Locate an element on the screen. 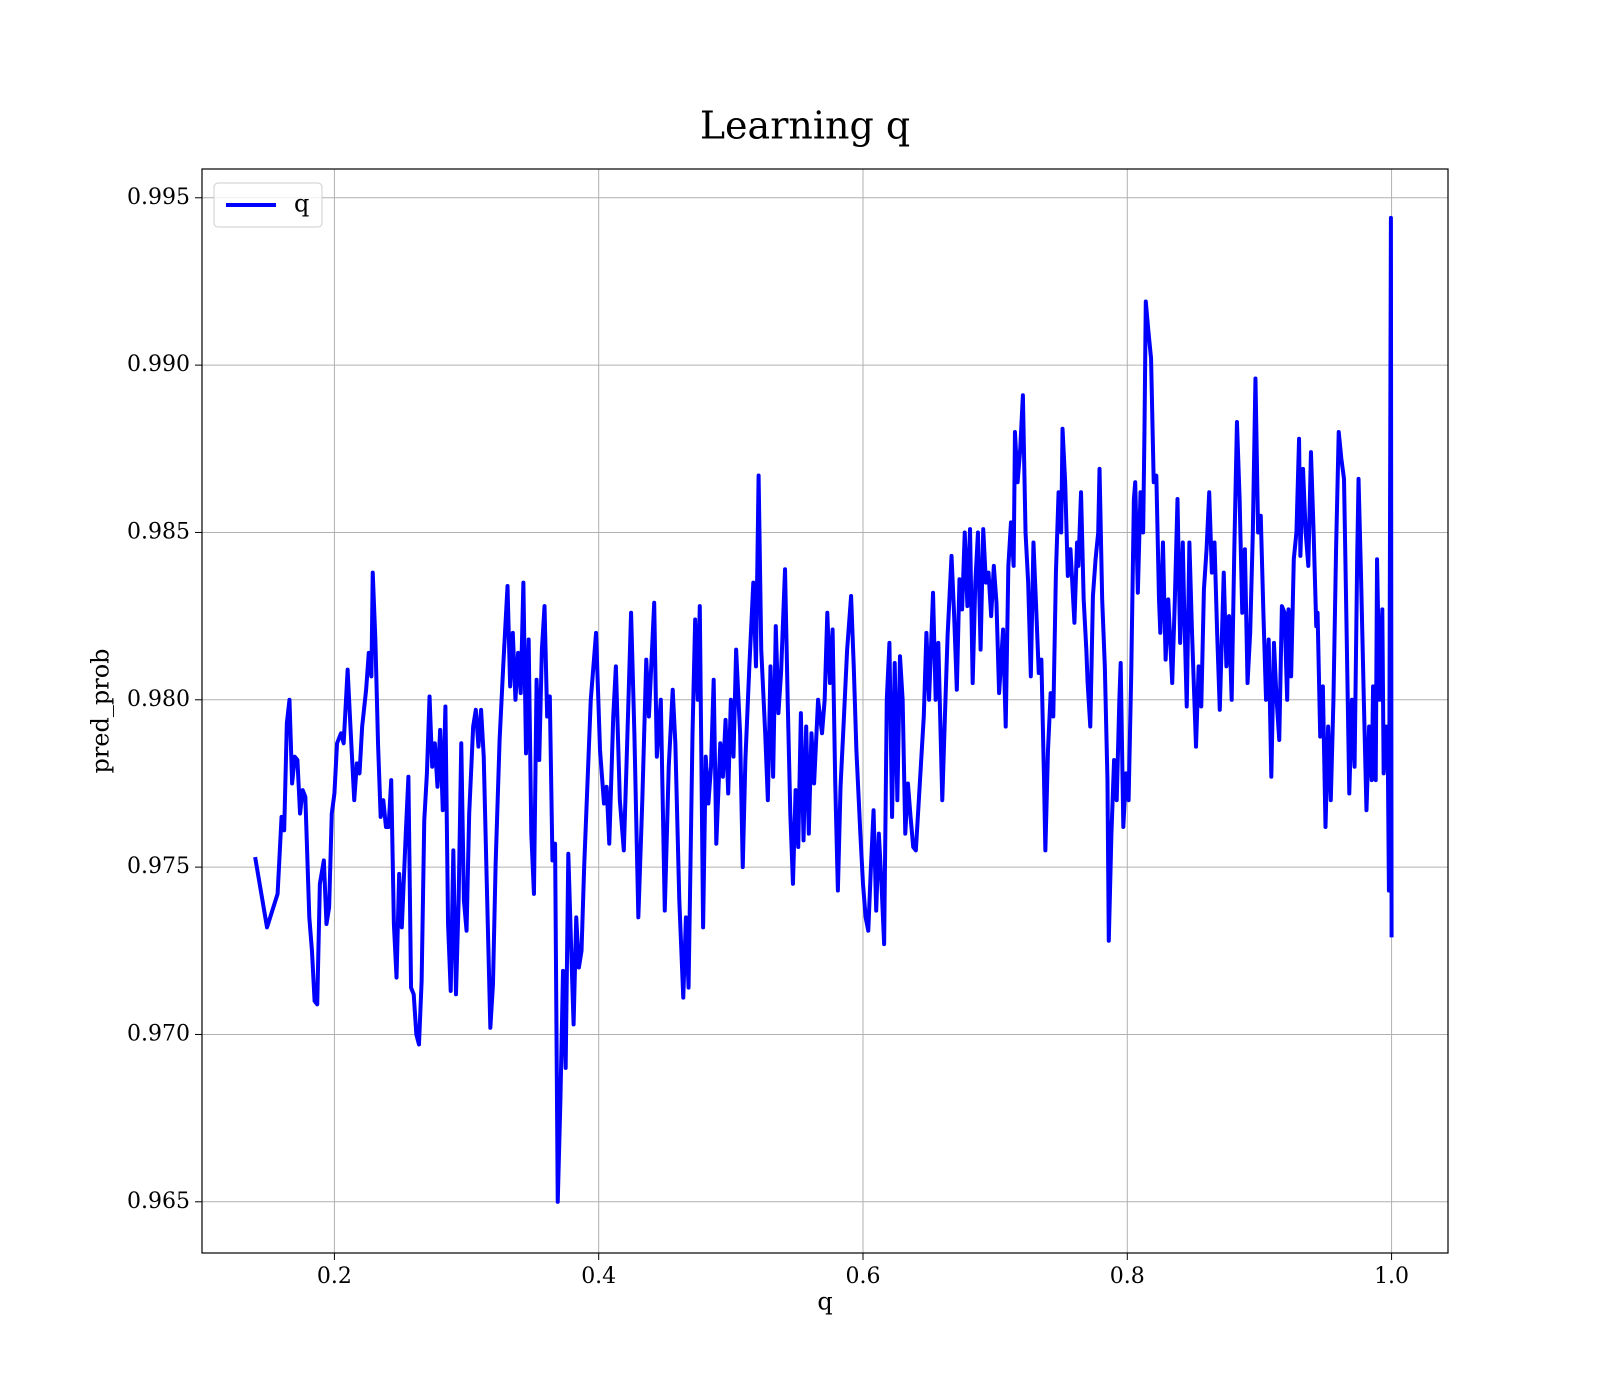 Image resolution: width=1600 pixels, height=1400 pixels. x-tick-label: 0.4 is located at coordinates (598, 1276).